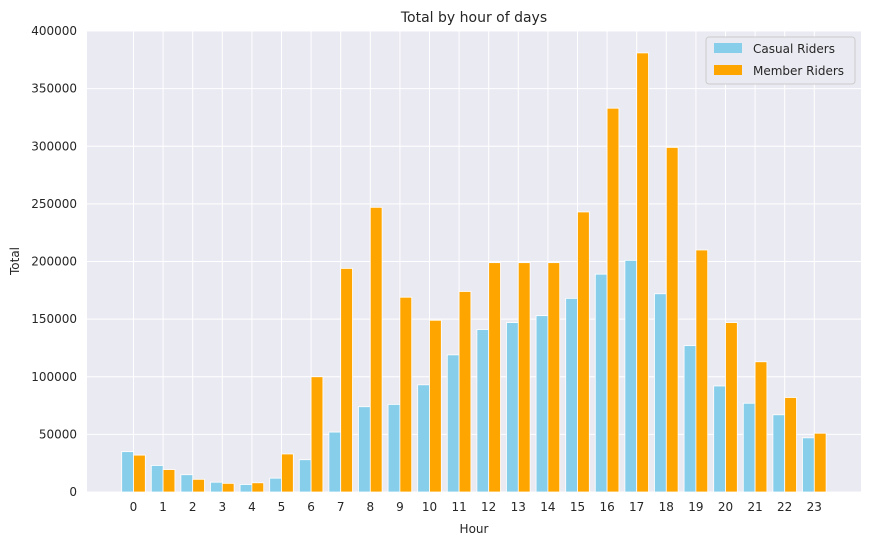 The image size is (870, 545). What do you see at coordinates (163, 507) in the screenshot?
I see `x-tick-label: 1` at bounding box center [163, 507].